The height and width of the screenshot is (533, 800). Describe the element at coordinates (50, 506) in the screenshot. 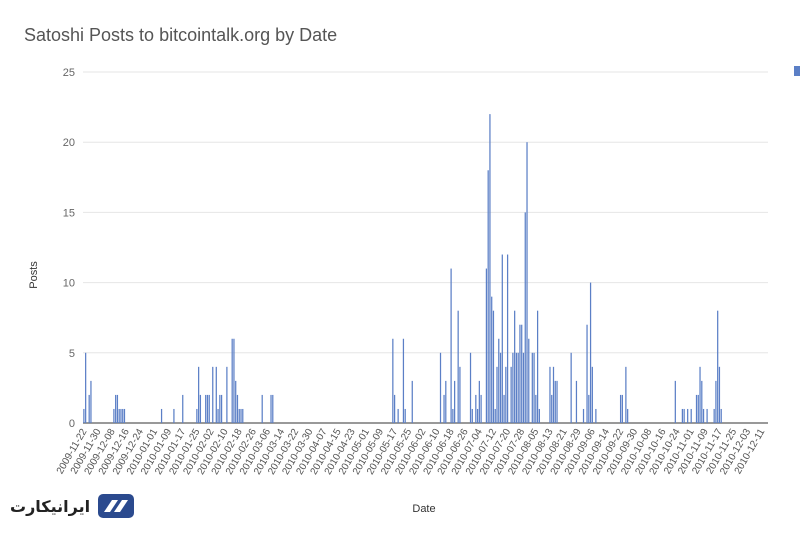

I see `watermark-text: ایرانیکارت` at that location.